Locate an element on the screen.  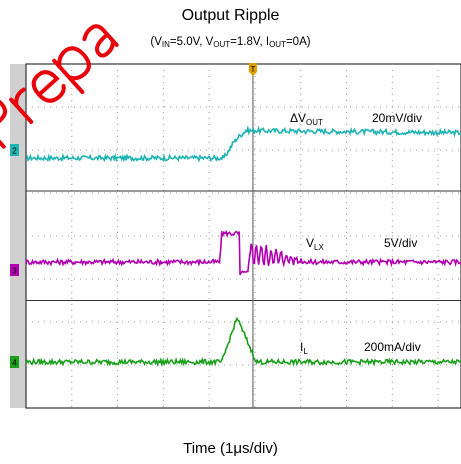
series-scale: 200mA/div is located at coordinates (392, 347).